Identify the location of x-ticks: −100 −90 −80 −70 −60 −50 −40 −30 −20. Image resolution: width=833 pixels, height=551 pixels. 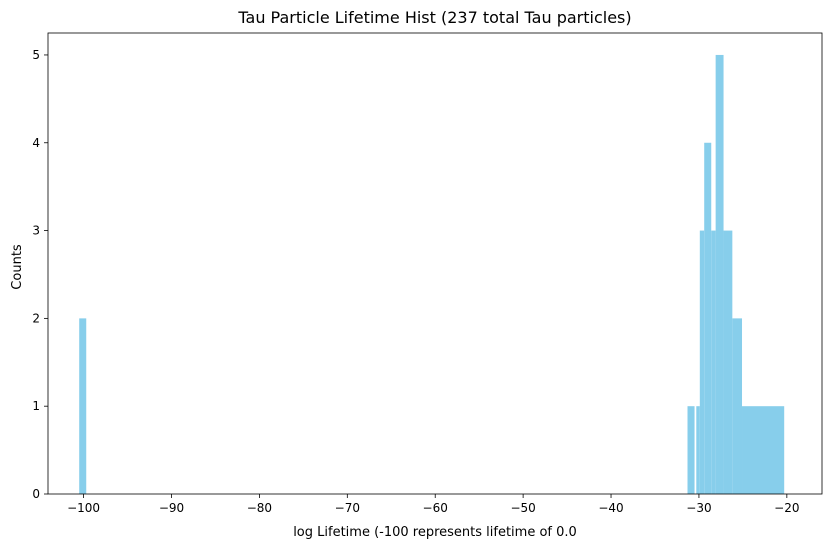
(433, 504).